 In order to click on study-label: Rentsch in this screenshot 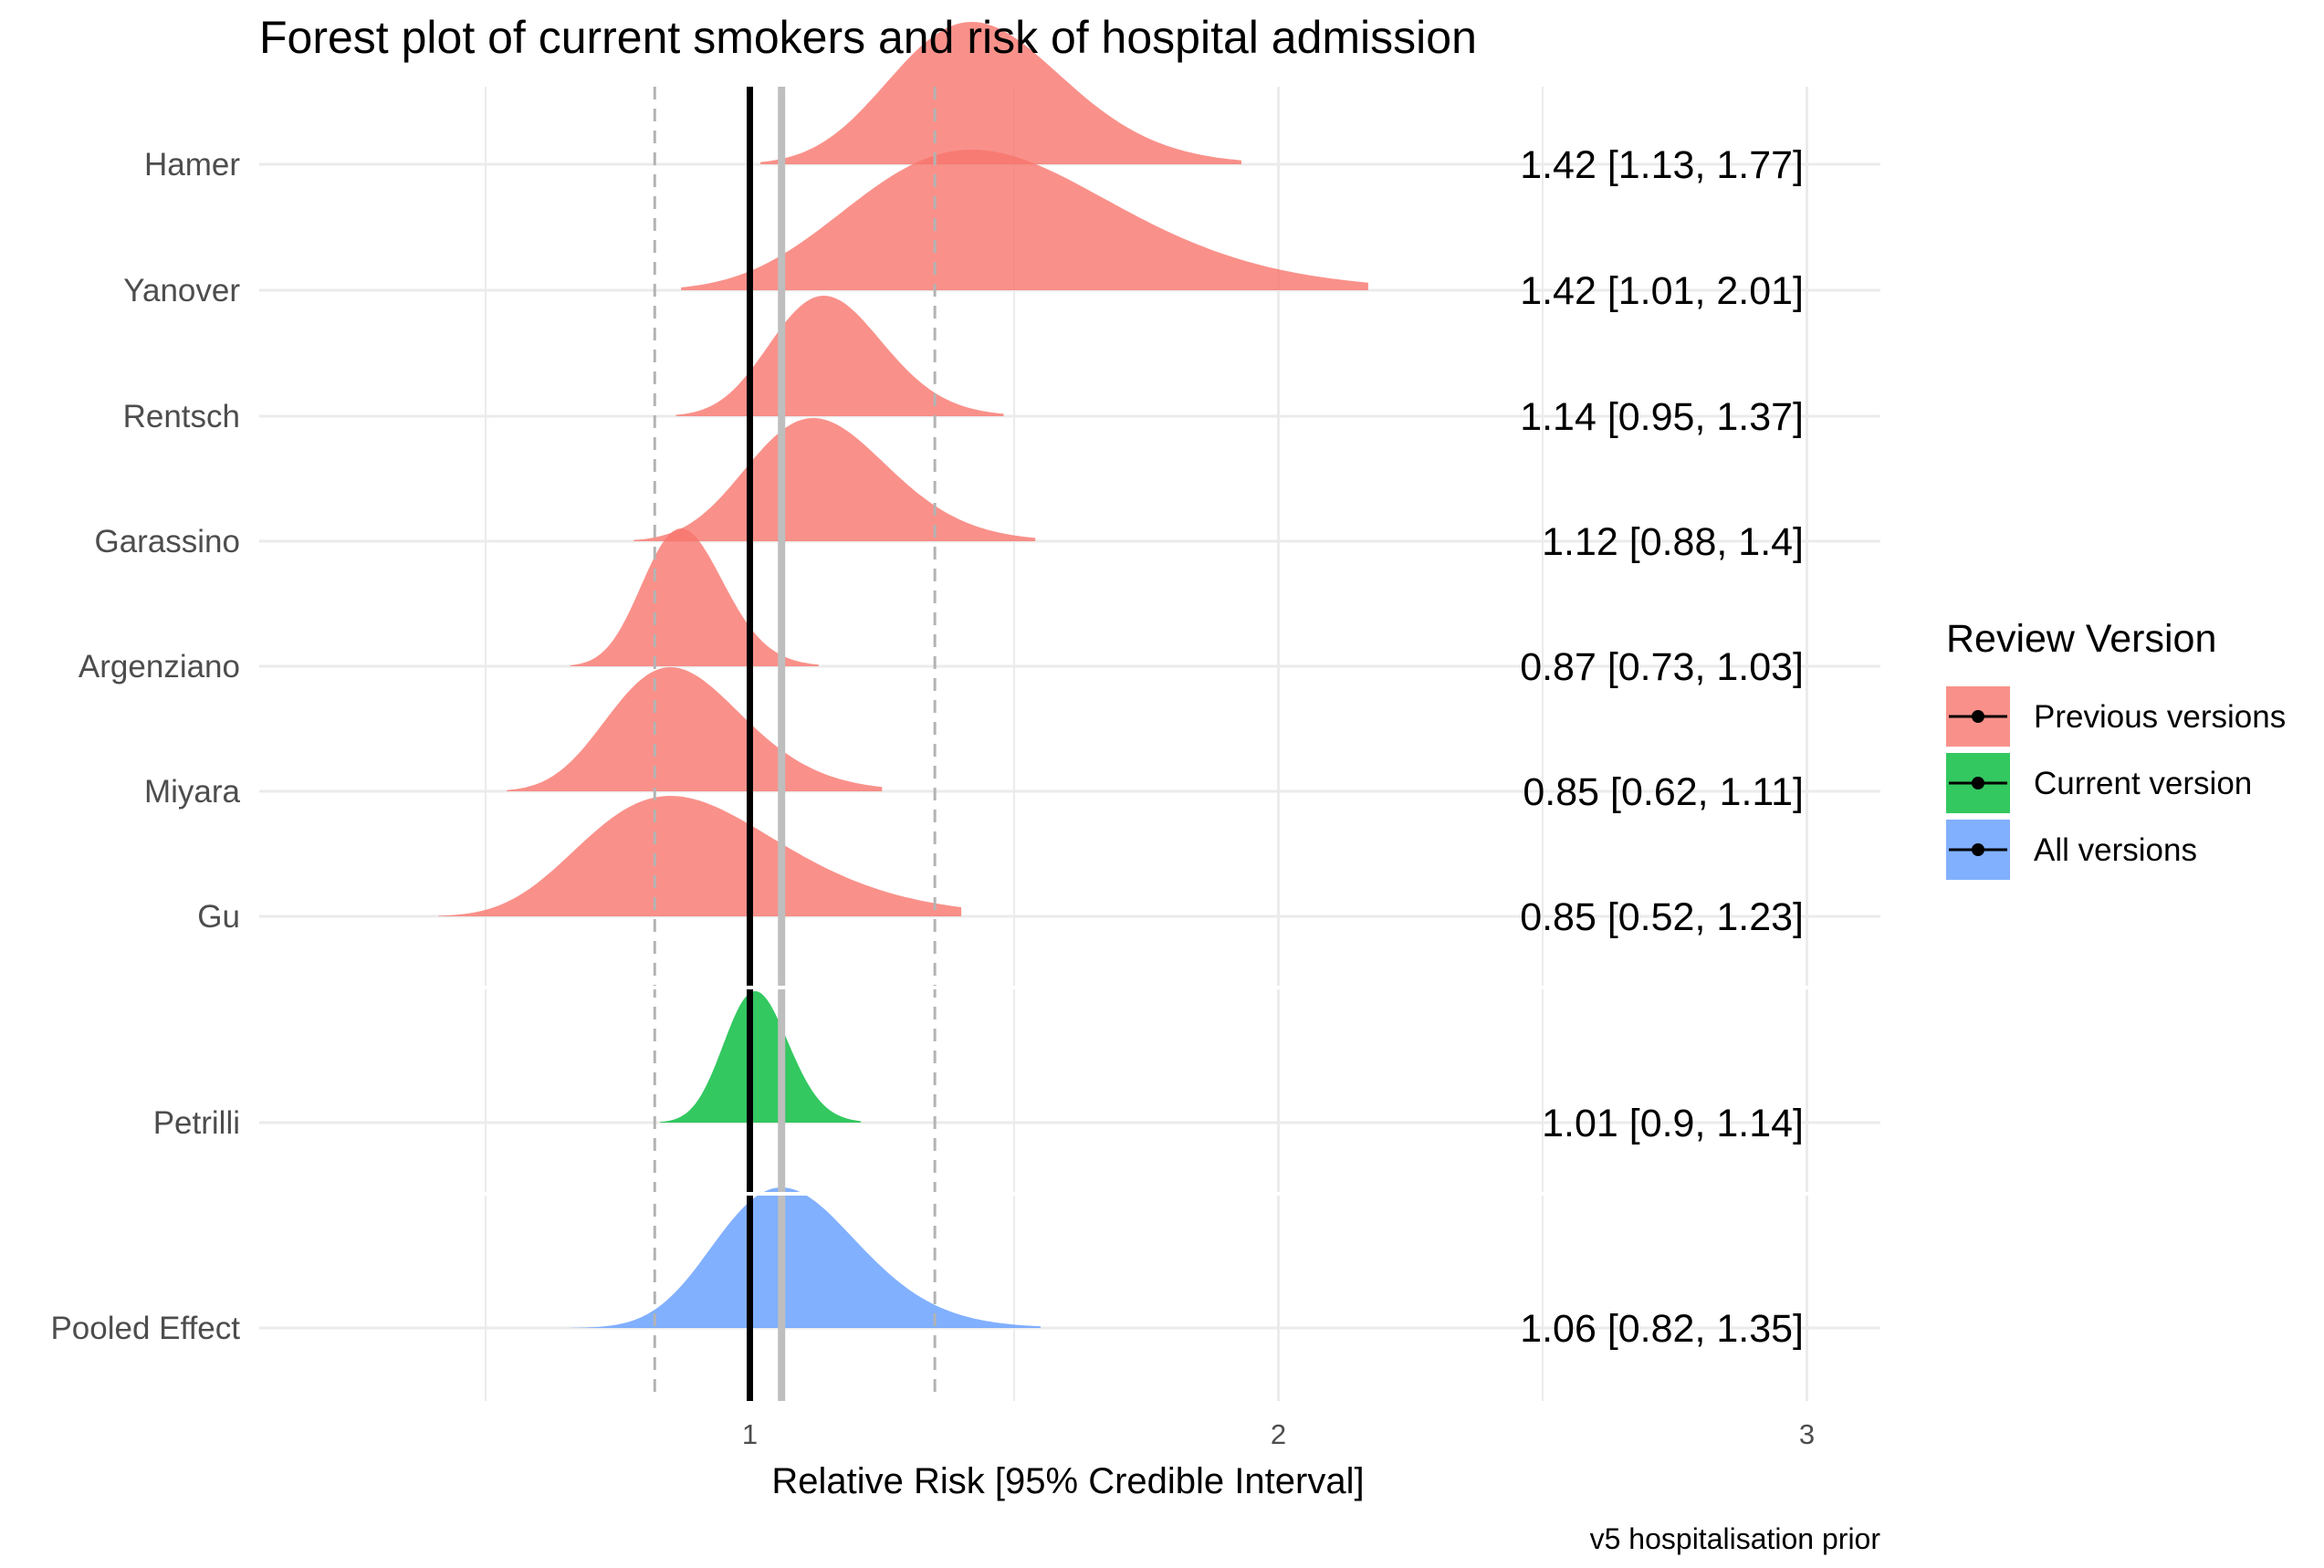, I will do `click(182, 416)`.